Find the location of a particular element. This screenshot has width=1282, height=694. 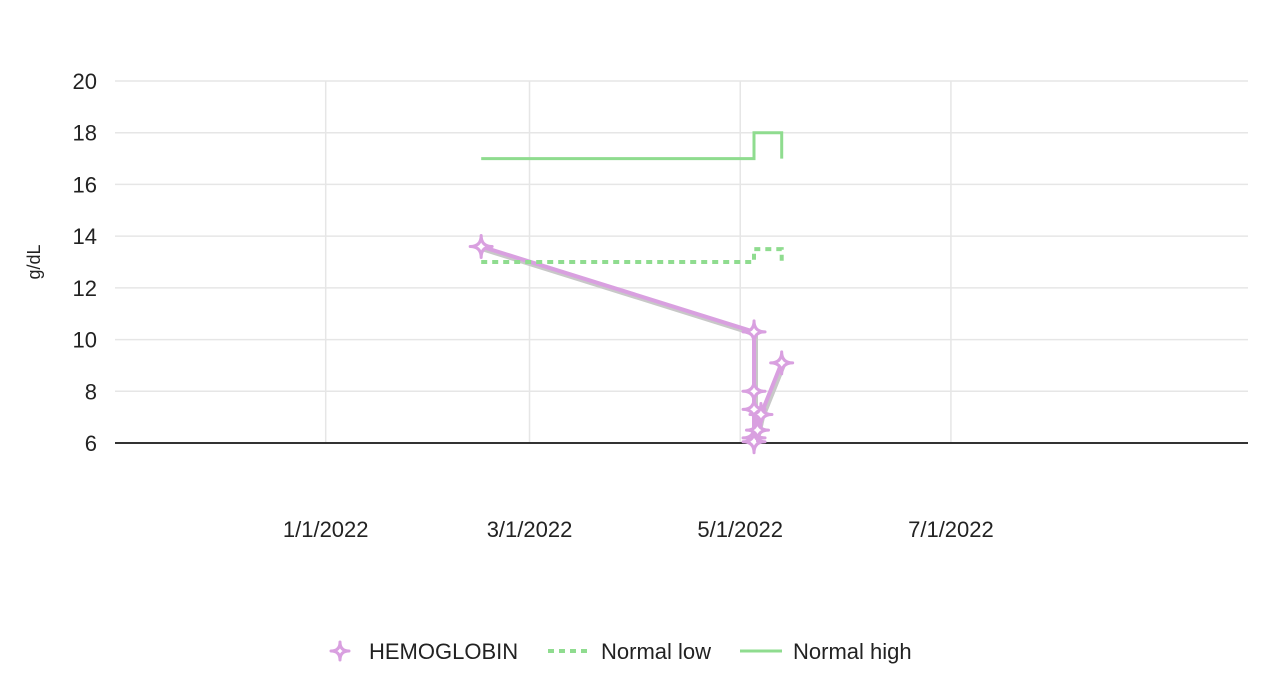

normal-high-line is located at coordinates (632, 146).